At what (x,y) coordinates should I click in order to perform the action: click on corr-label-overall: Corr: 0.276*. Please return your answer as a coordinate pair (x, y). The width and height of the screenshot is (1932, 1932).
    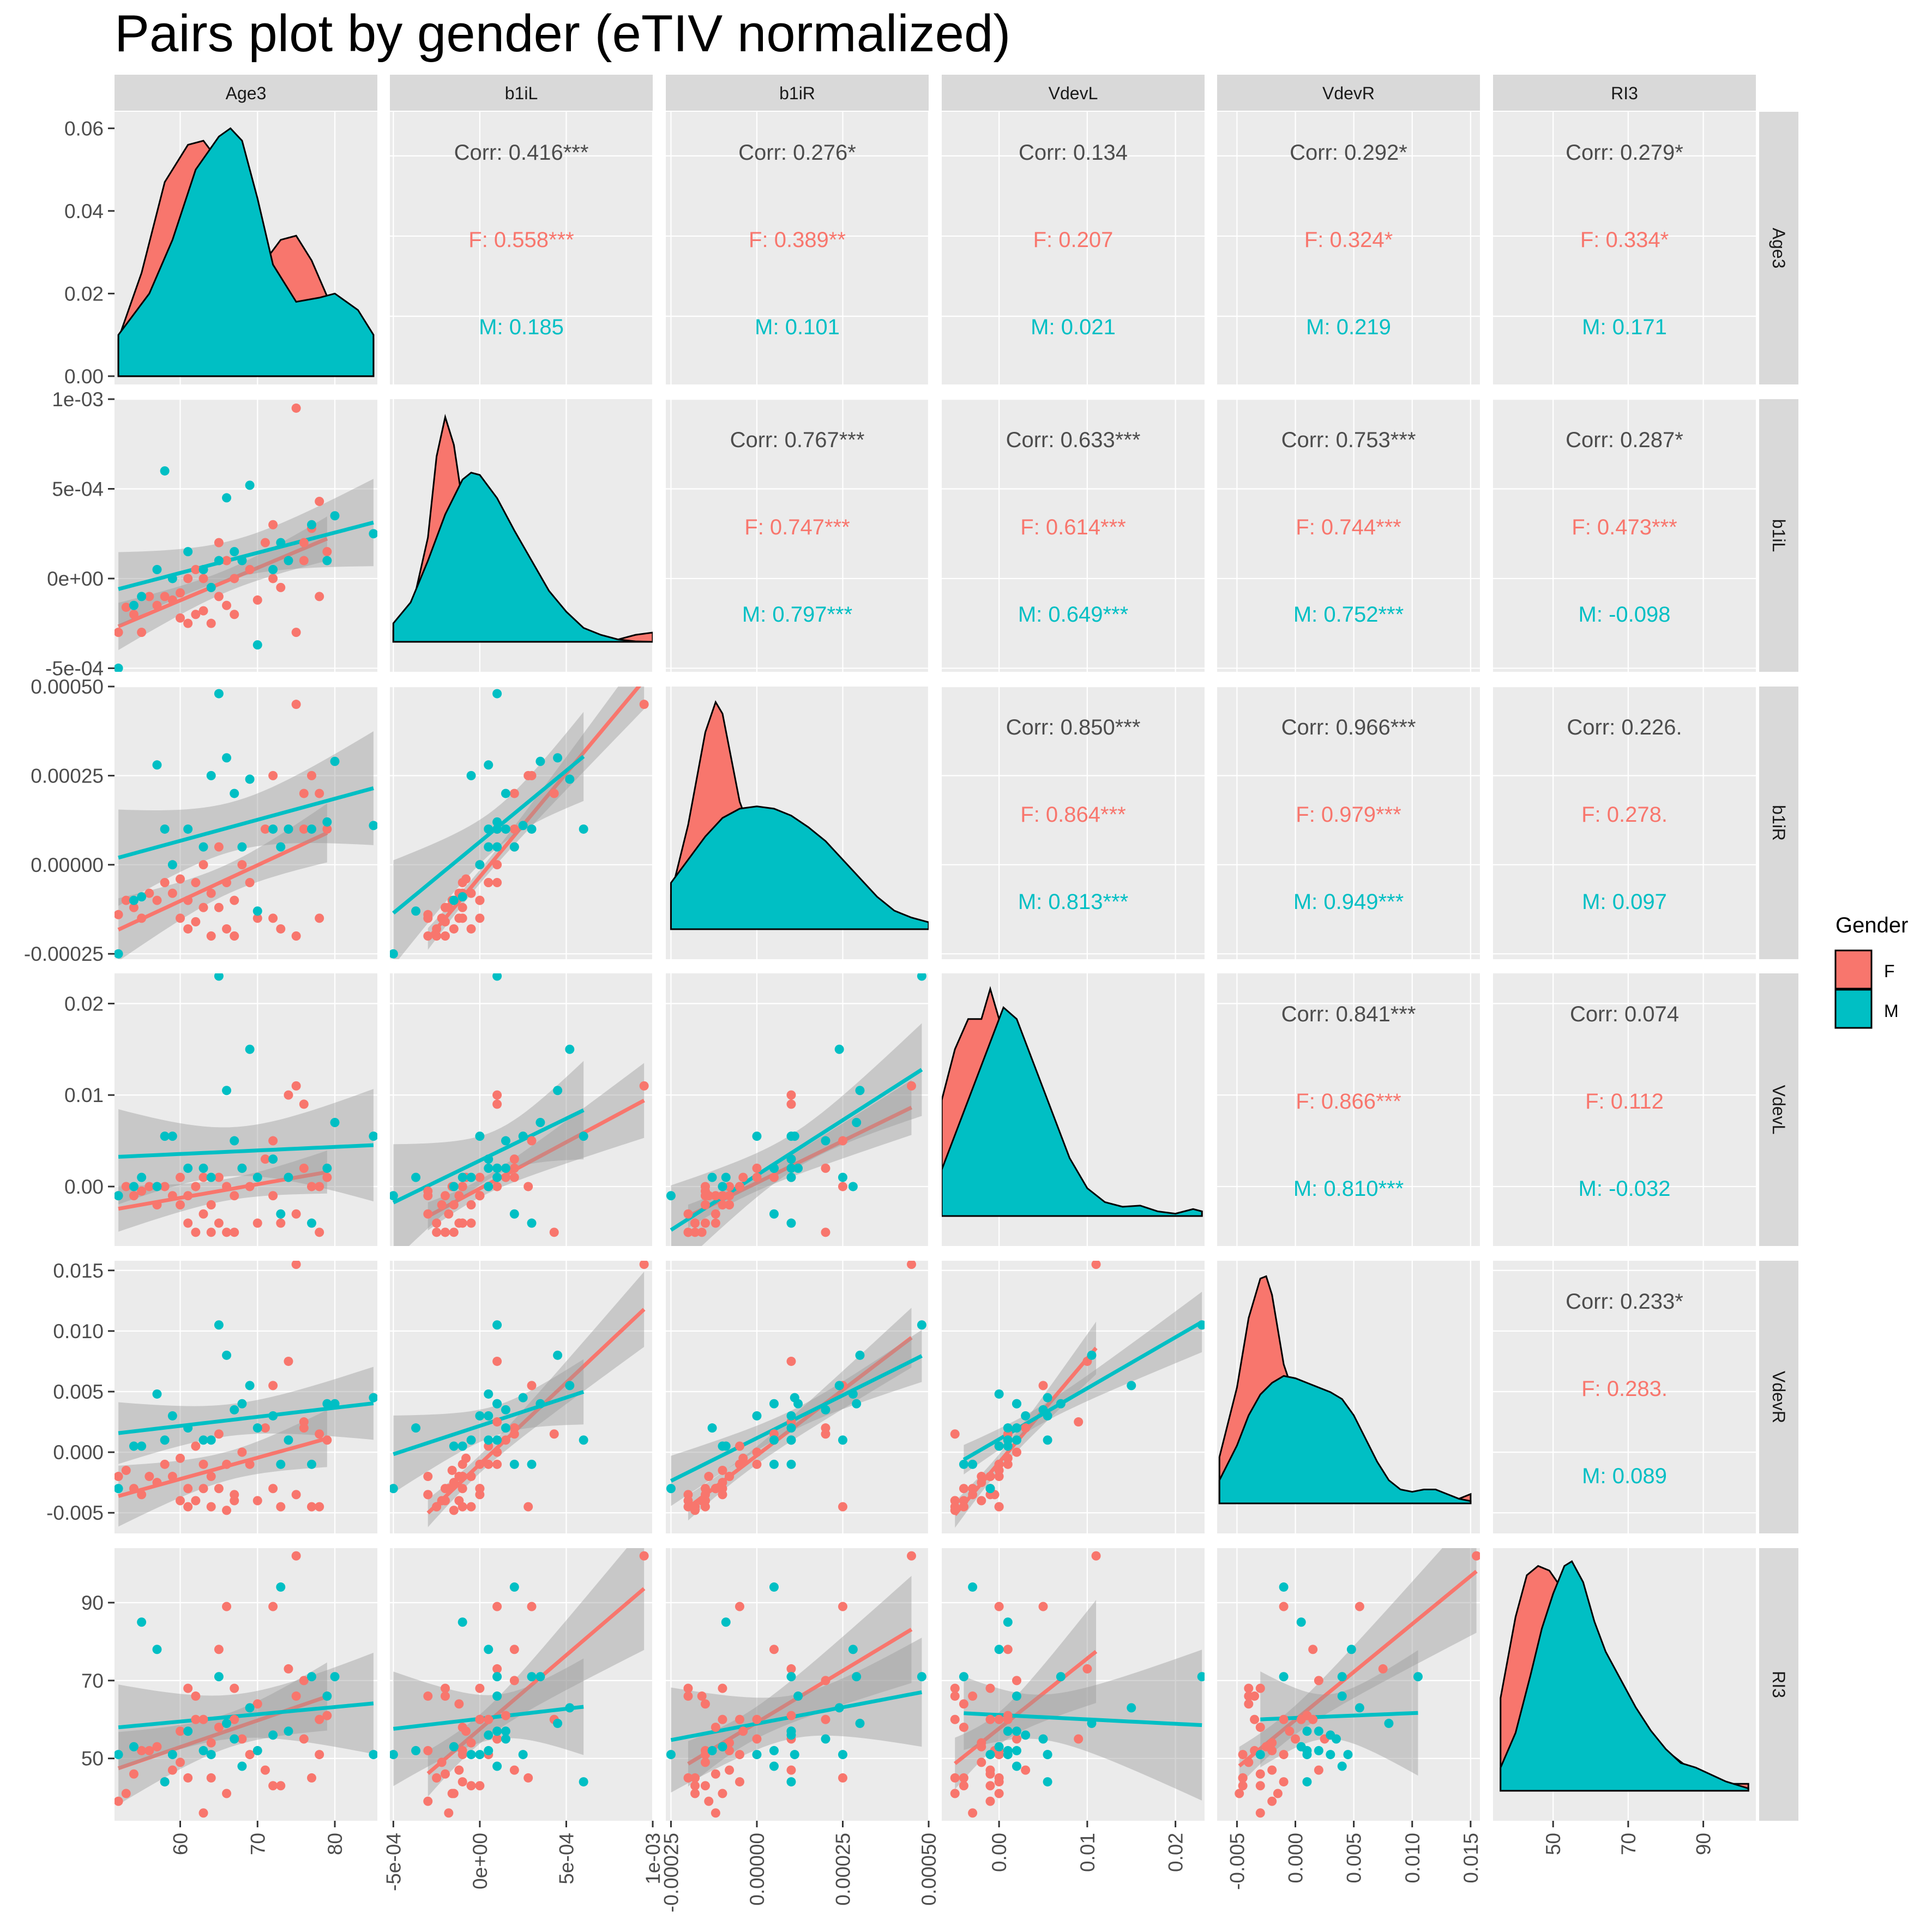
    Looking at the image, I should click on (797, 153).